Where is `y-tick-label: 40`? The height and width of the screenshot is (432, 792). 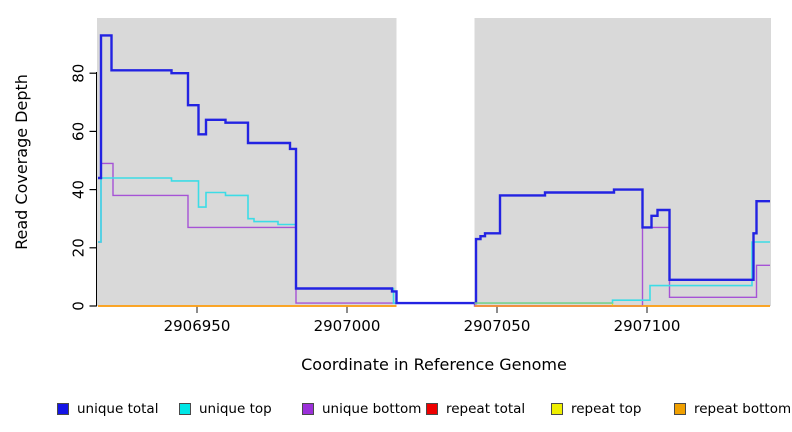
y-tick-label: 40 is located at coordinates (79, 189).